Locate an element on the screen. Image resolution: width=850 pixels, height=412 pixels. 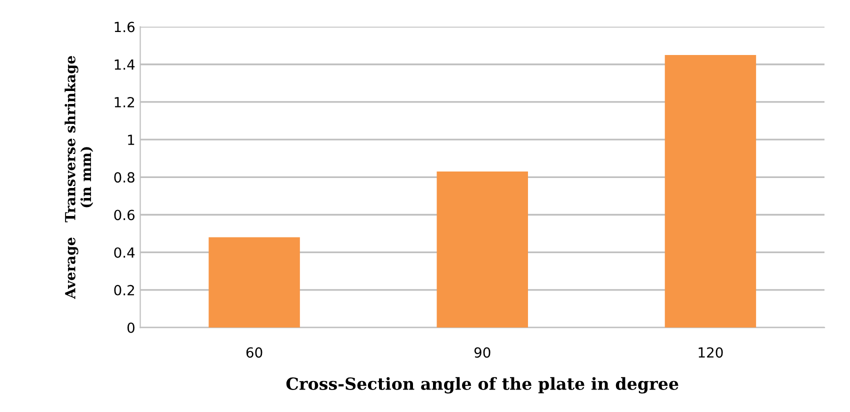
y-tick-label: 1.4 is located at coordinates (124, 65).